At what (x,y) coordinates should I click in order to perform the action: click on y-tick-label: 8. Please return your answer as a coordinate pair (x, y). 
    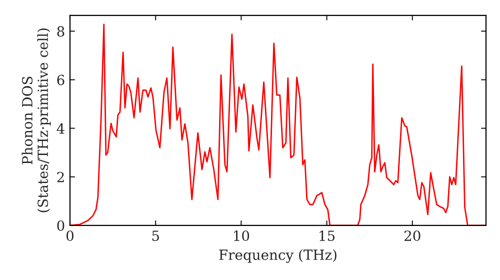
    Looking at the image, I should click on (60, 31).